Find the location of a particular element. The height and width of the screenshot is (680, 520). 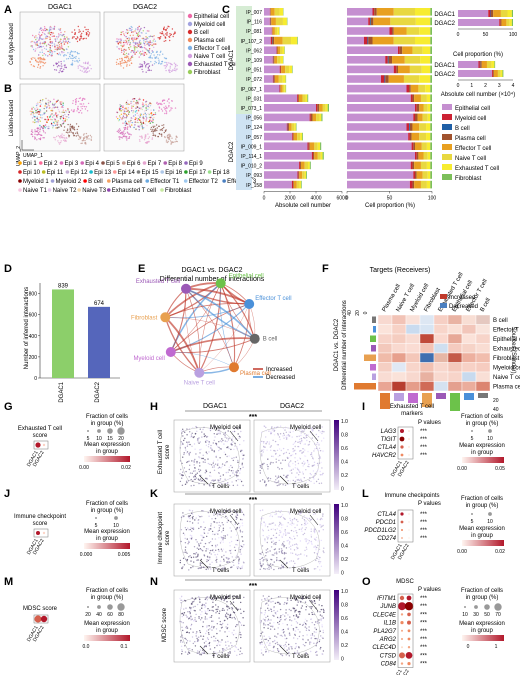

sample-label: IP_067_1 is located at coordinates (252, 90).